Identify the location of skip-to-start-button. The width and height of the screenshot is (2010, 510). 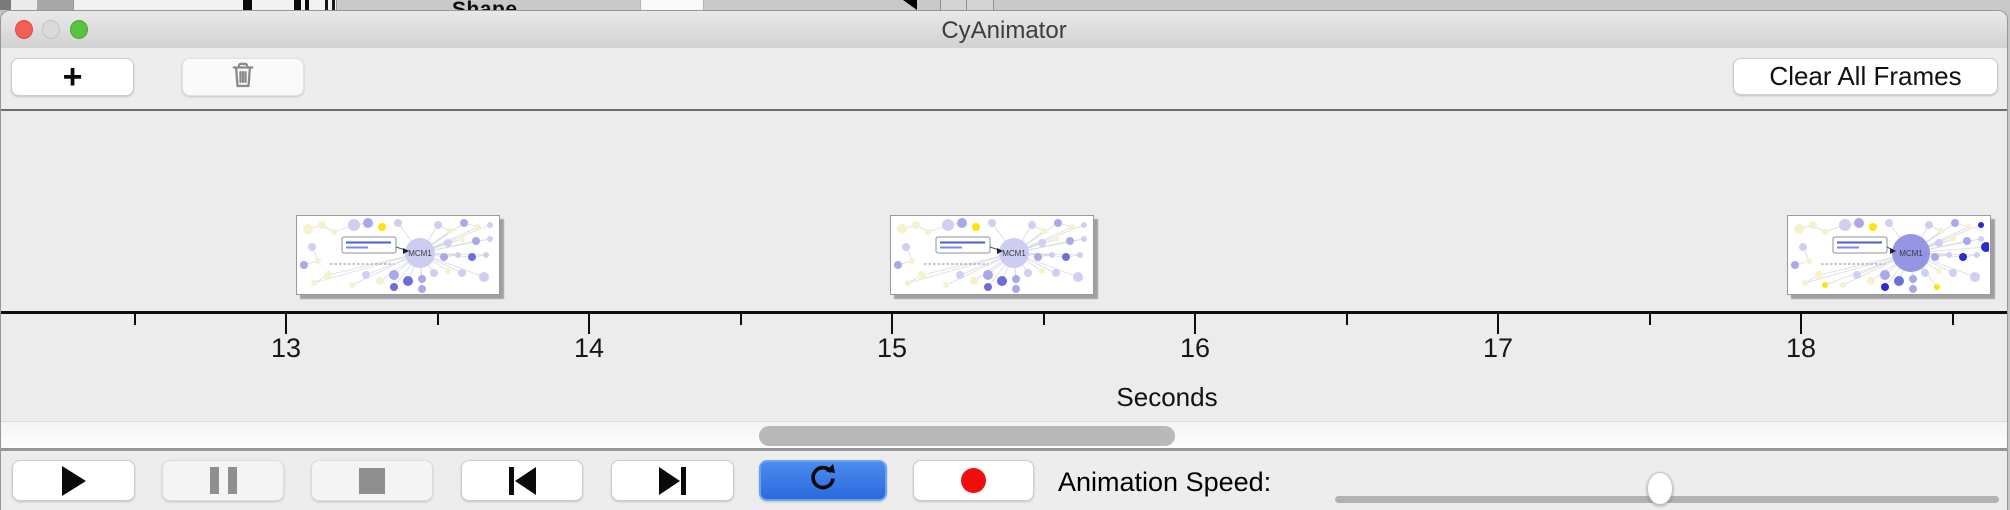
(522, 480).